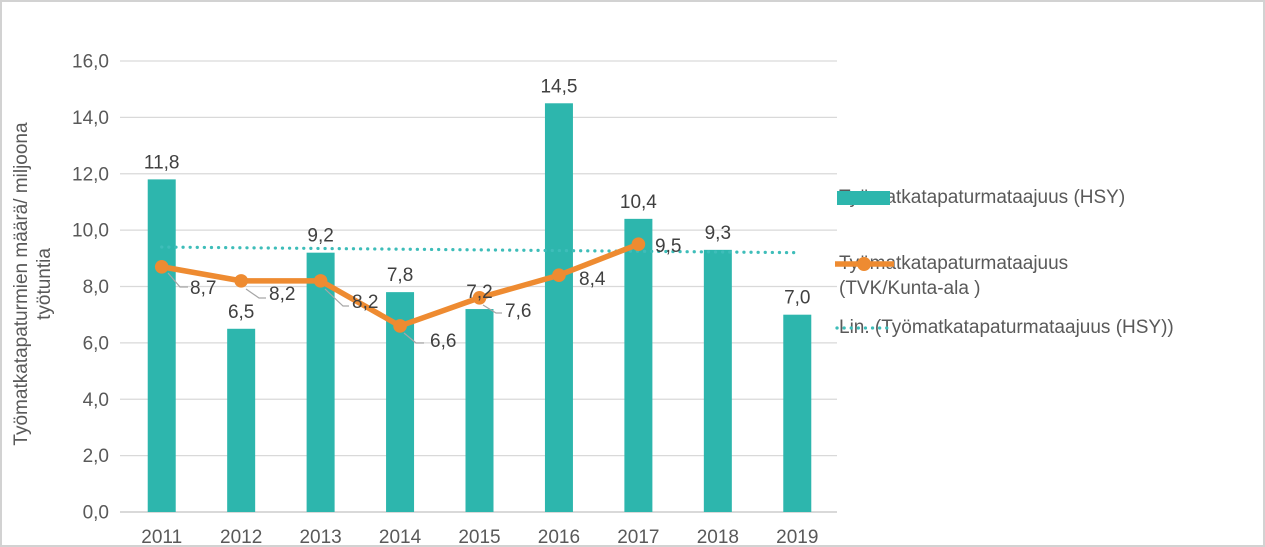 This screenshot has height=547, width=1265. I want to click on y-tick-label: 4,0, so click(96, 400).